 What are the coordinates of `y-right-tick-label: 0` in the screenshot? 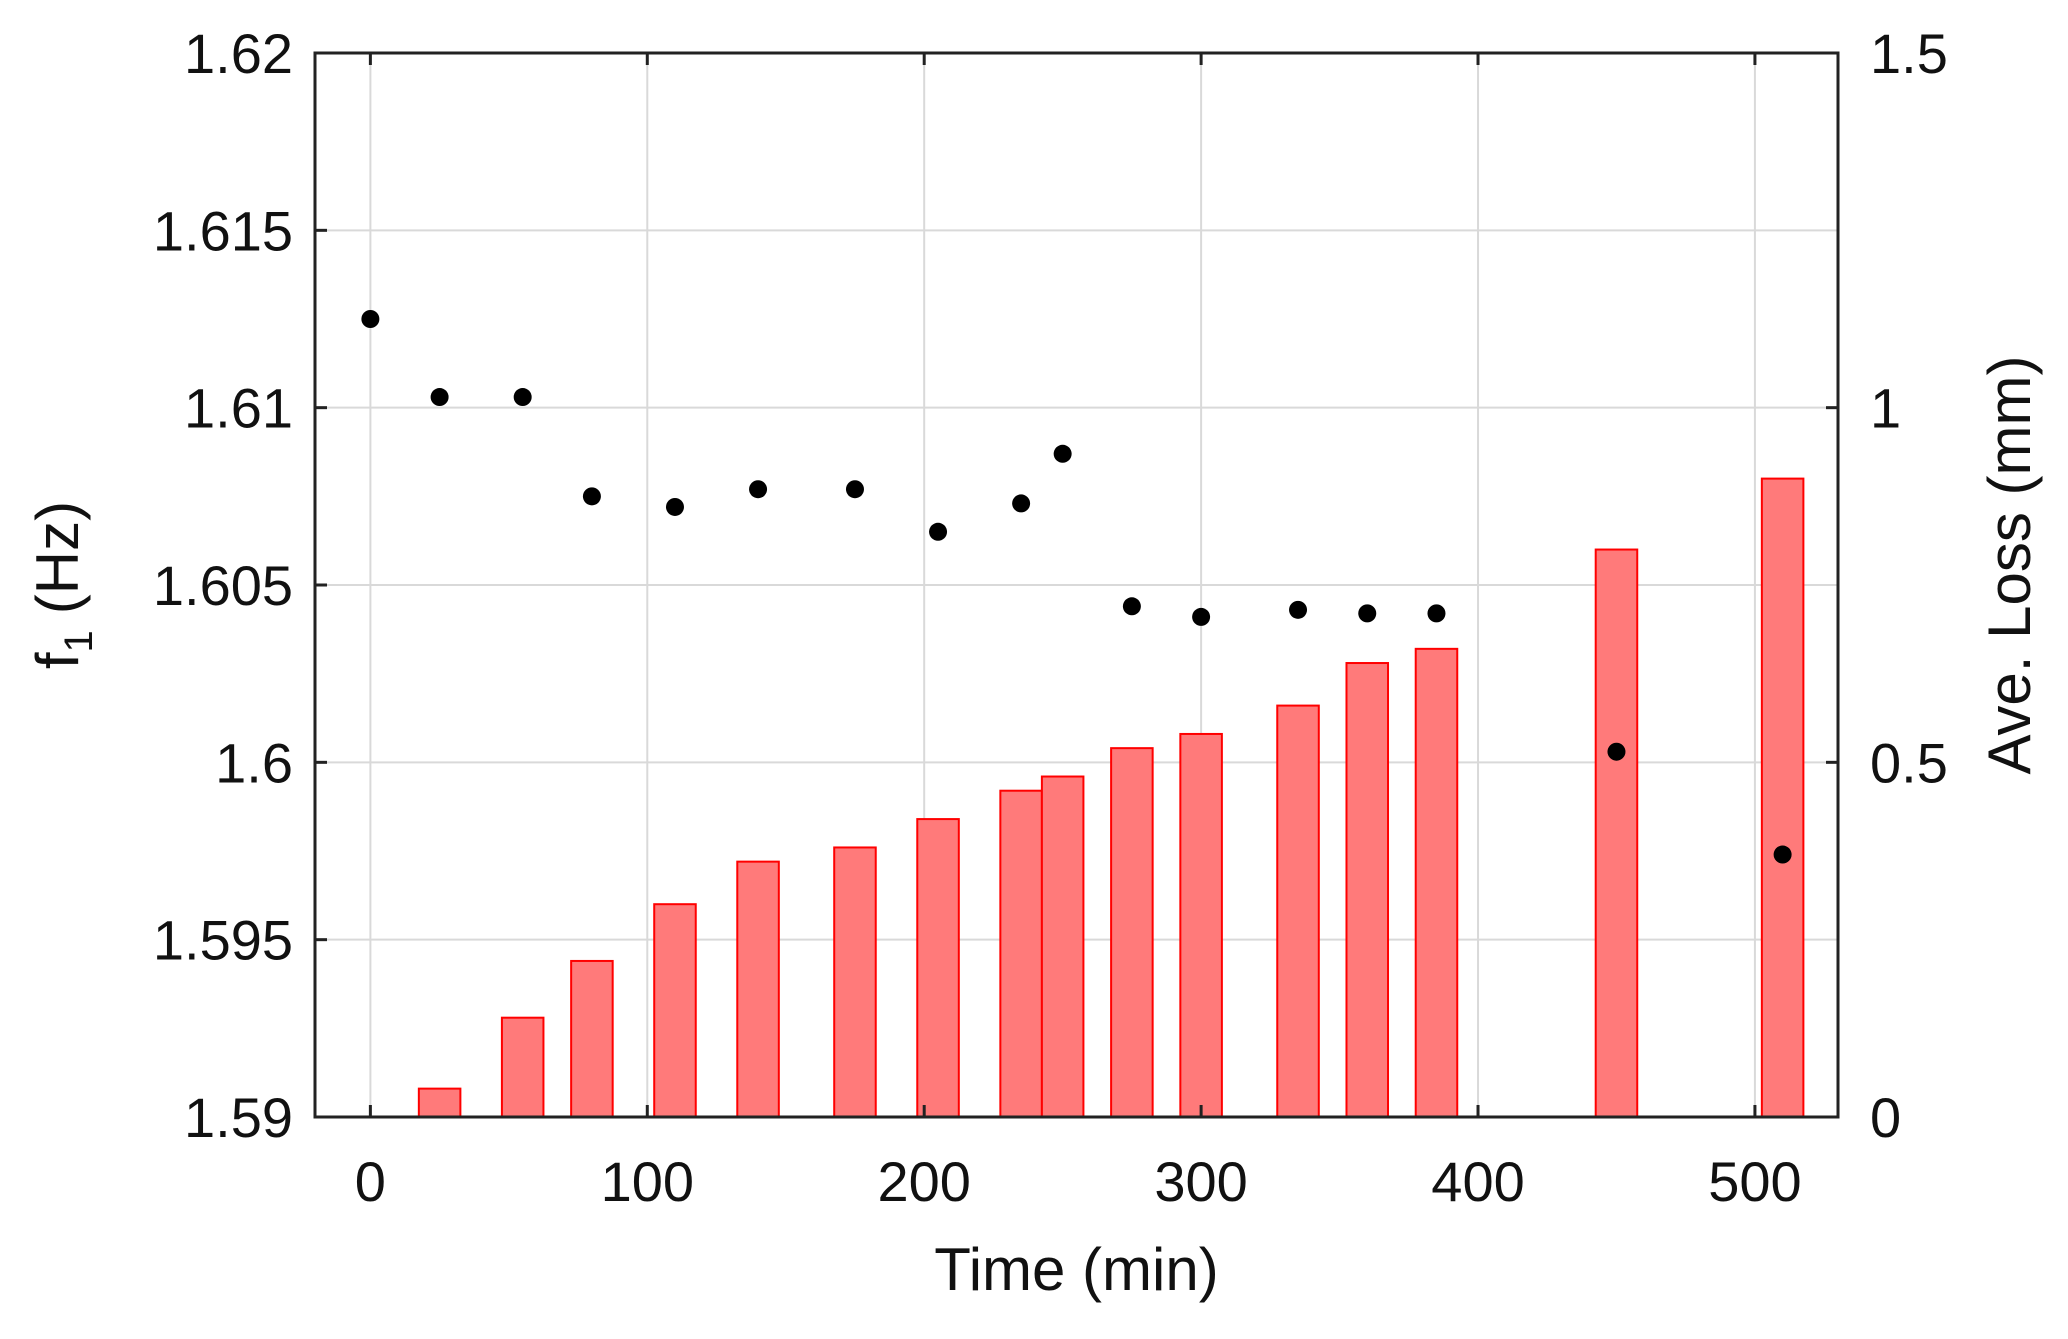 It's located at (1885, 1117).